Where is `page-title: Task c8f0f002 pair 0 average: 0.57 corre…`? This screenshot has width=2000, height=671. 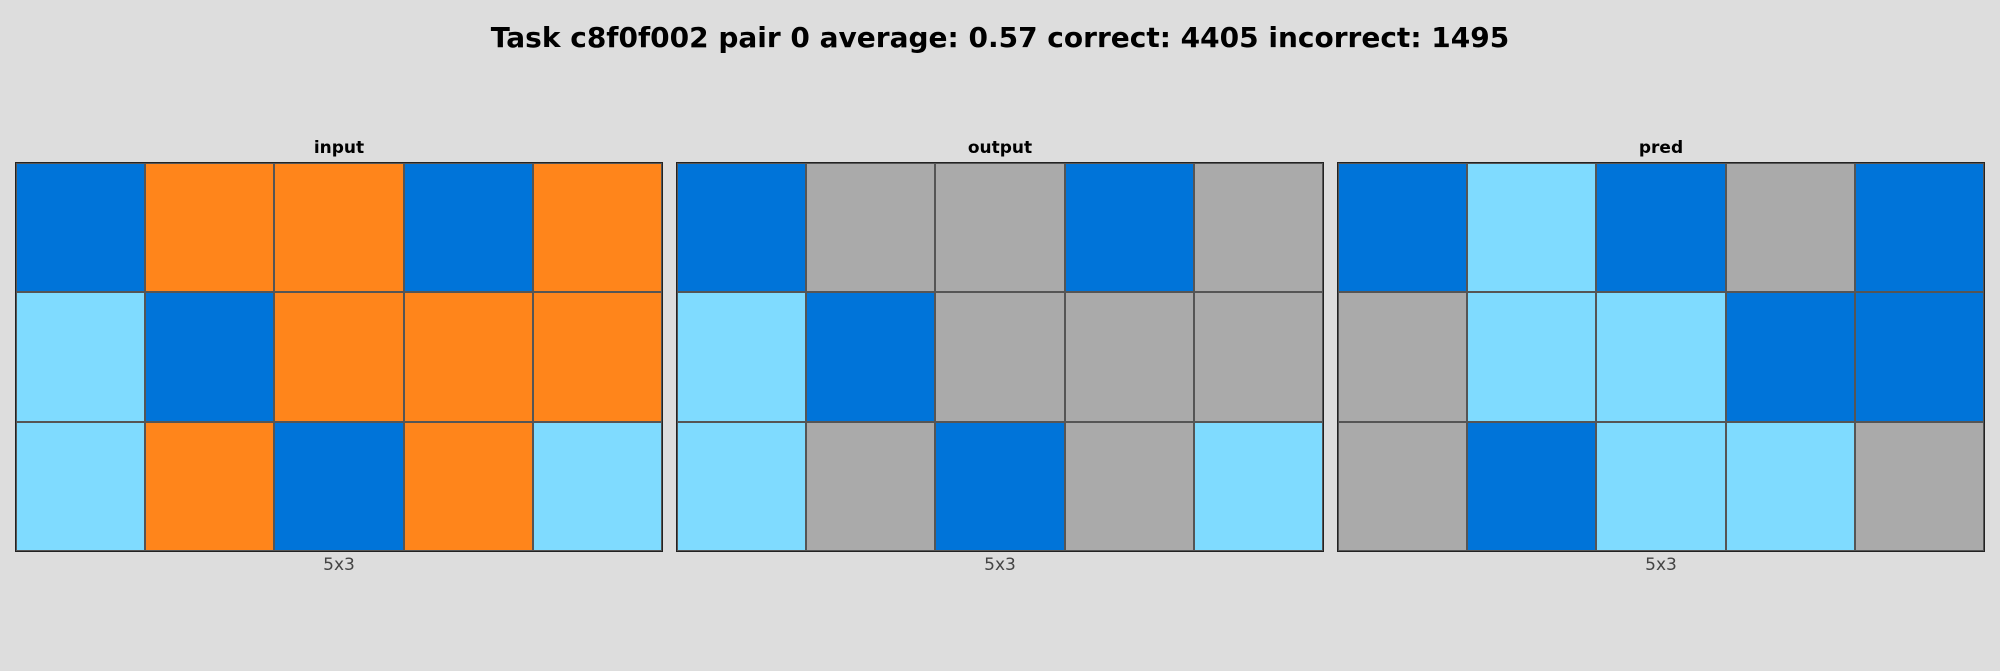 page-title: Task c8f0f002 pair 0 average: 0.57 corre… is located at coordinates (1000, 37).